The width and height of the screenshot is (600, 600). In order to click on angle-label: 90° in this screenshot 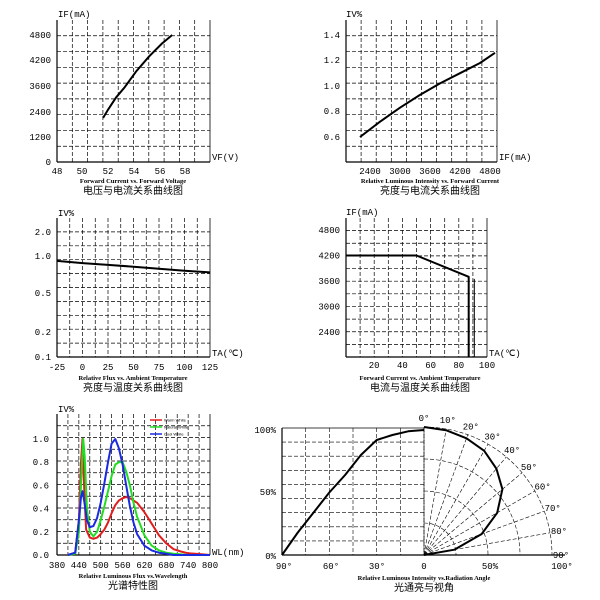, I will do `click(561, 556)`.